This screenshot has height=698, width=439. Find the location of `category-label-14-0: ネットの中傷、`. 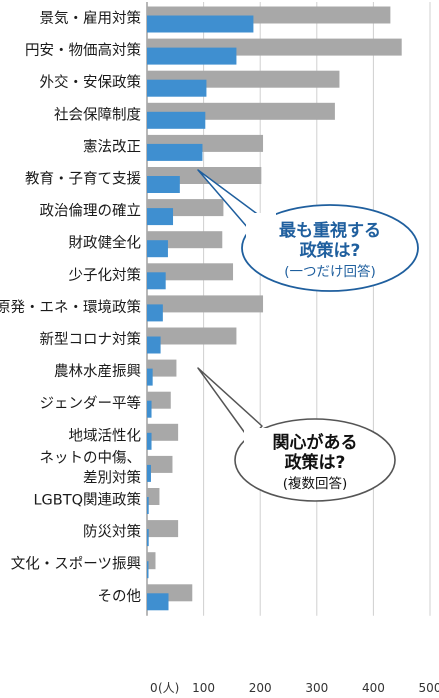

category-label-14-0: ネットの中傷、 is located at coordinates (91, 457).